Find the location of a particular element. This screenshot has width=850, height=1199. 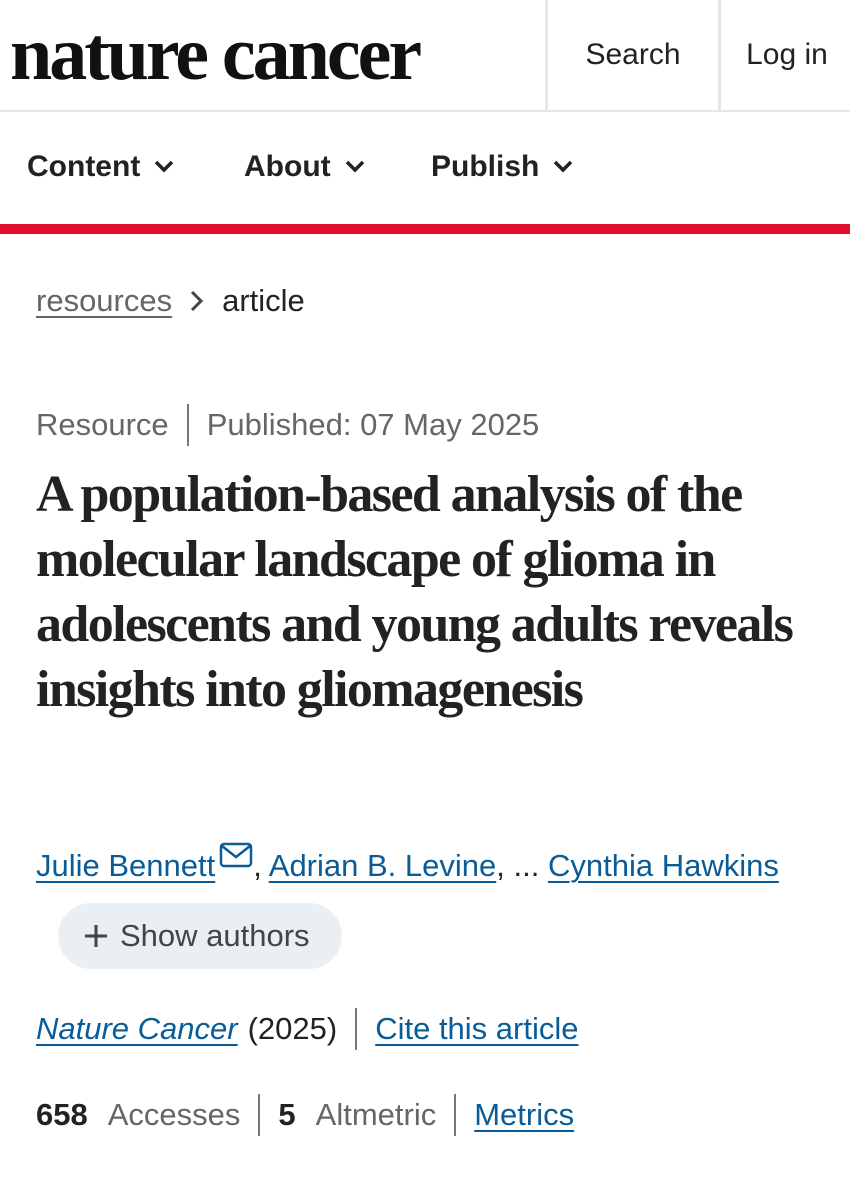

author-link: Cynthia Hawkins is located at coordinates (663, 865).